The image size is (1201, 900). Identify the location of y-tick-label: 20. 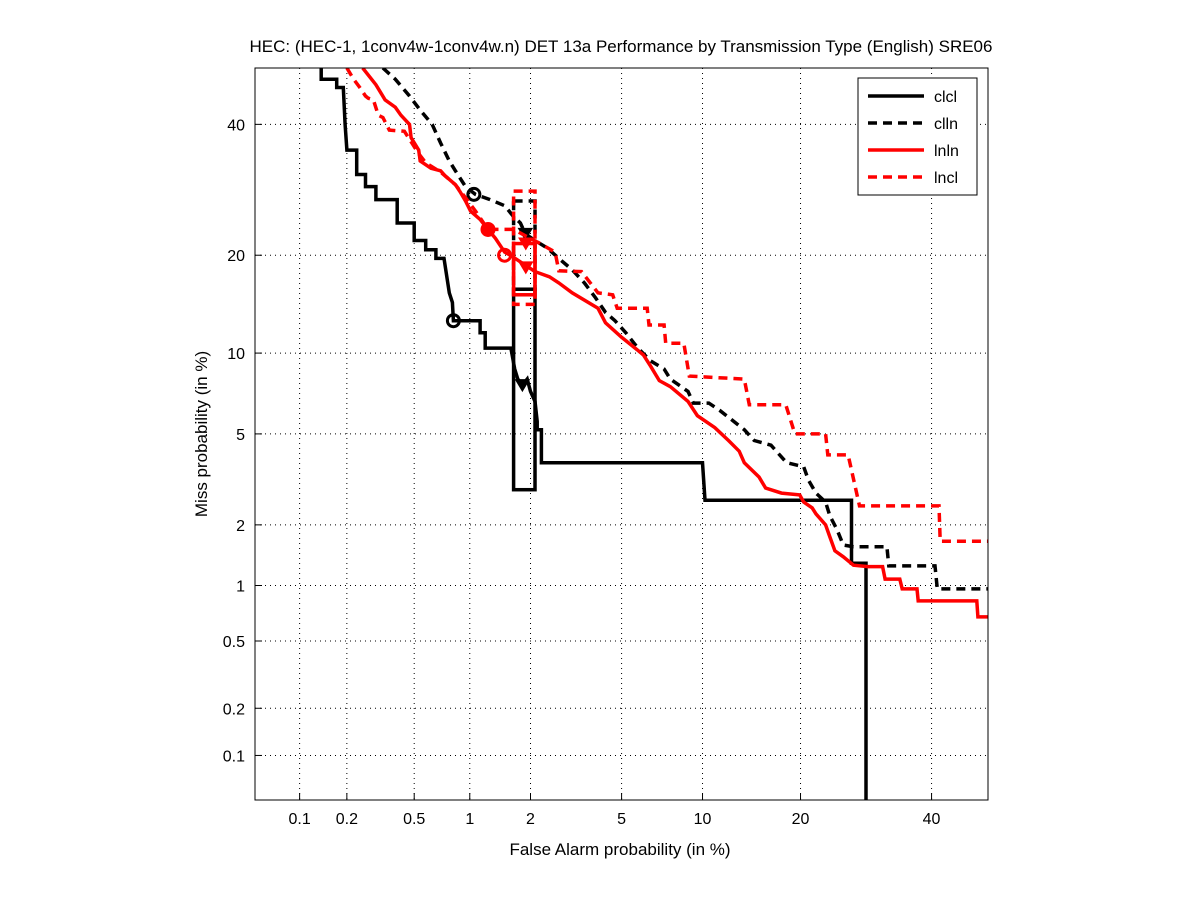
(236, 256).